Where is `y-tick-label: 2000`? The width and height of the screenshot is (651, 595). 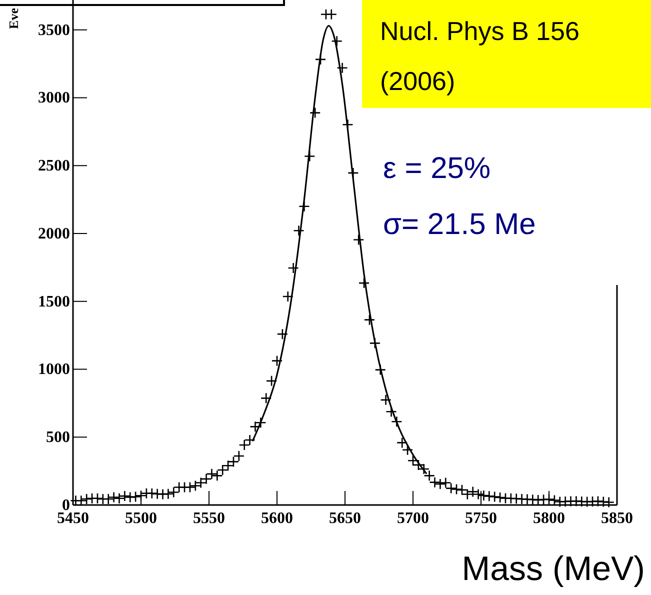
y-tick-label: 2000 is located at coordinates (54, 233).